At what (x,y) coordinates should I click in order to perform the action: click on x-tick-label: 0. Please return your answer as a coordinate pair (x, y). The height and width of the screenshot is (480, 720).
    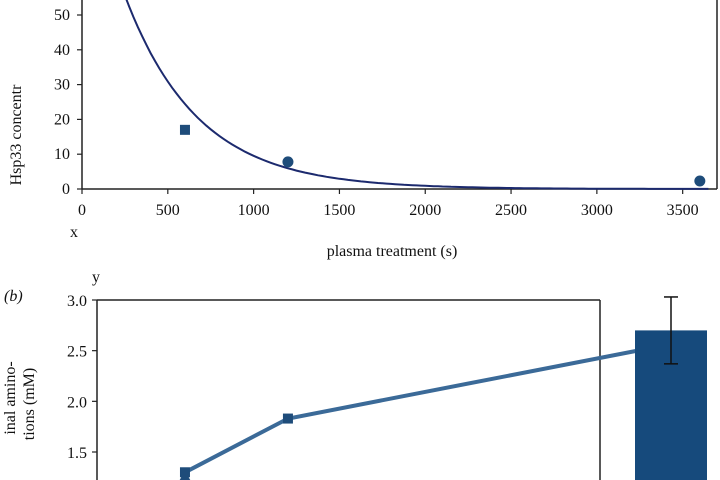
    Looking at the image, I should click on (82, 210).